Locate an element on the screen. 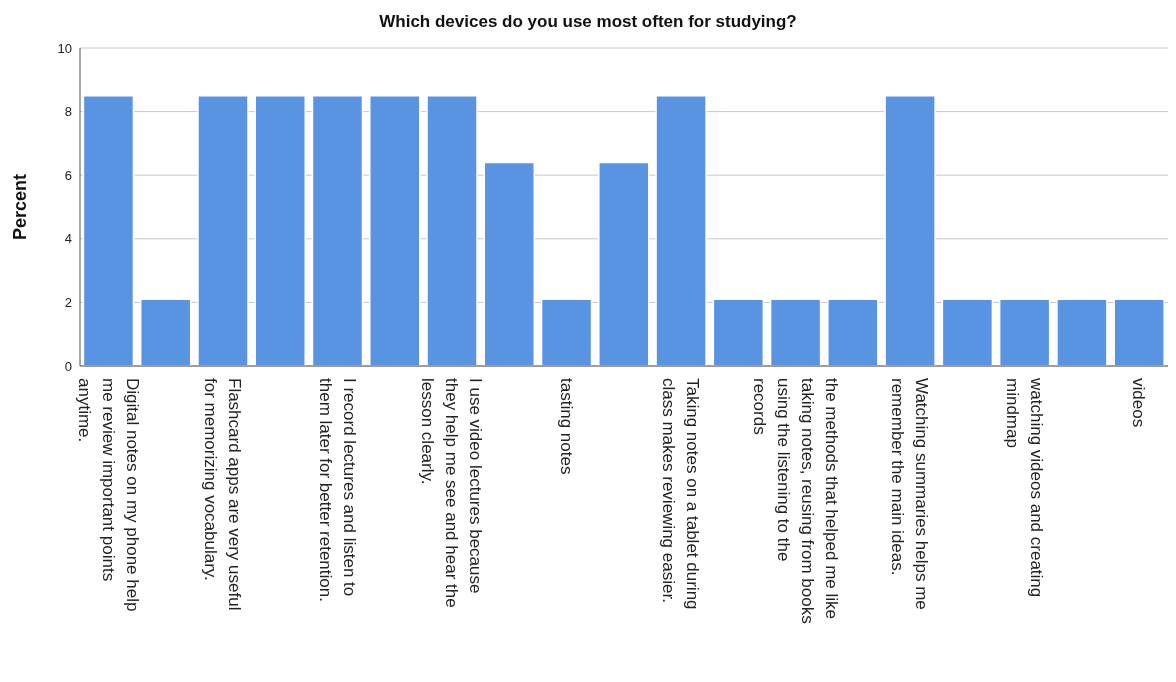 This screenshot has width=1176, height=682. x-tick-label: tasting notes is located at coordinates (566, 426).